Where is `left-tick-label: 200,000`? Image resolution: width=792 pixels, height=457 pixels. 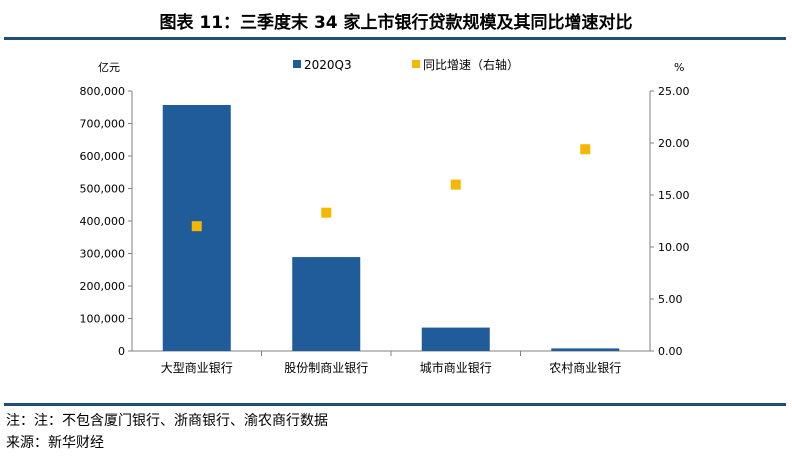
left-tick-label: 200,000 is located at coordinates (103, 286).